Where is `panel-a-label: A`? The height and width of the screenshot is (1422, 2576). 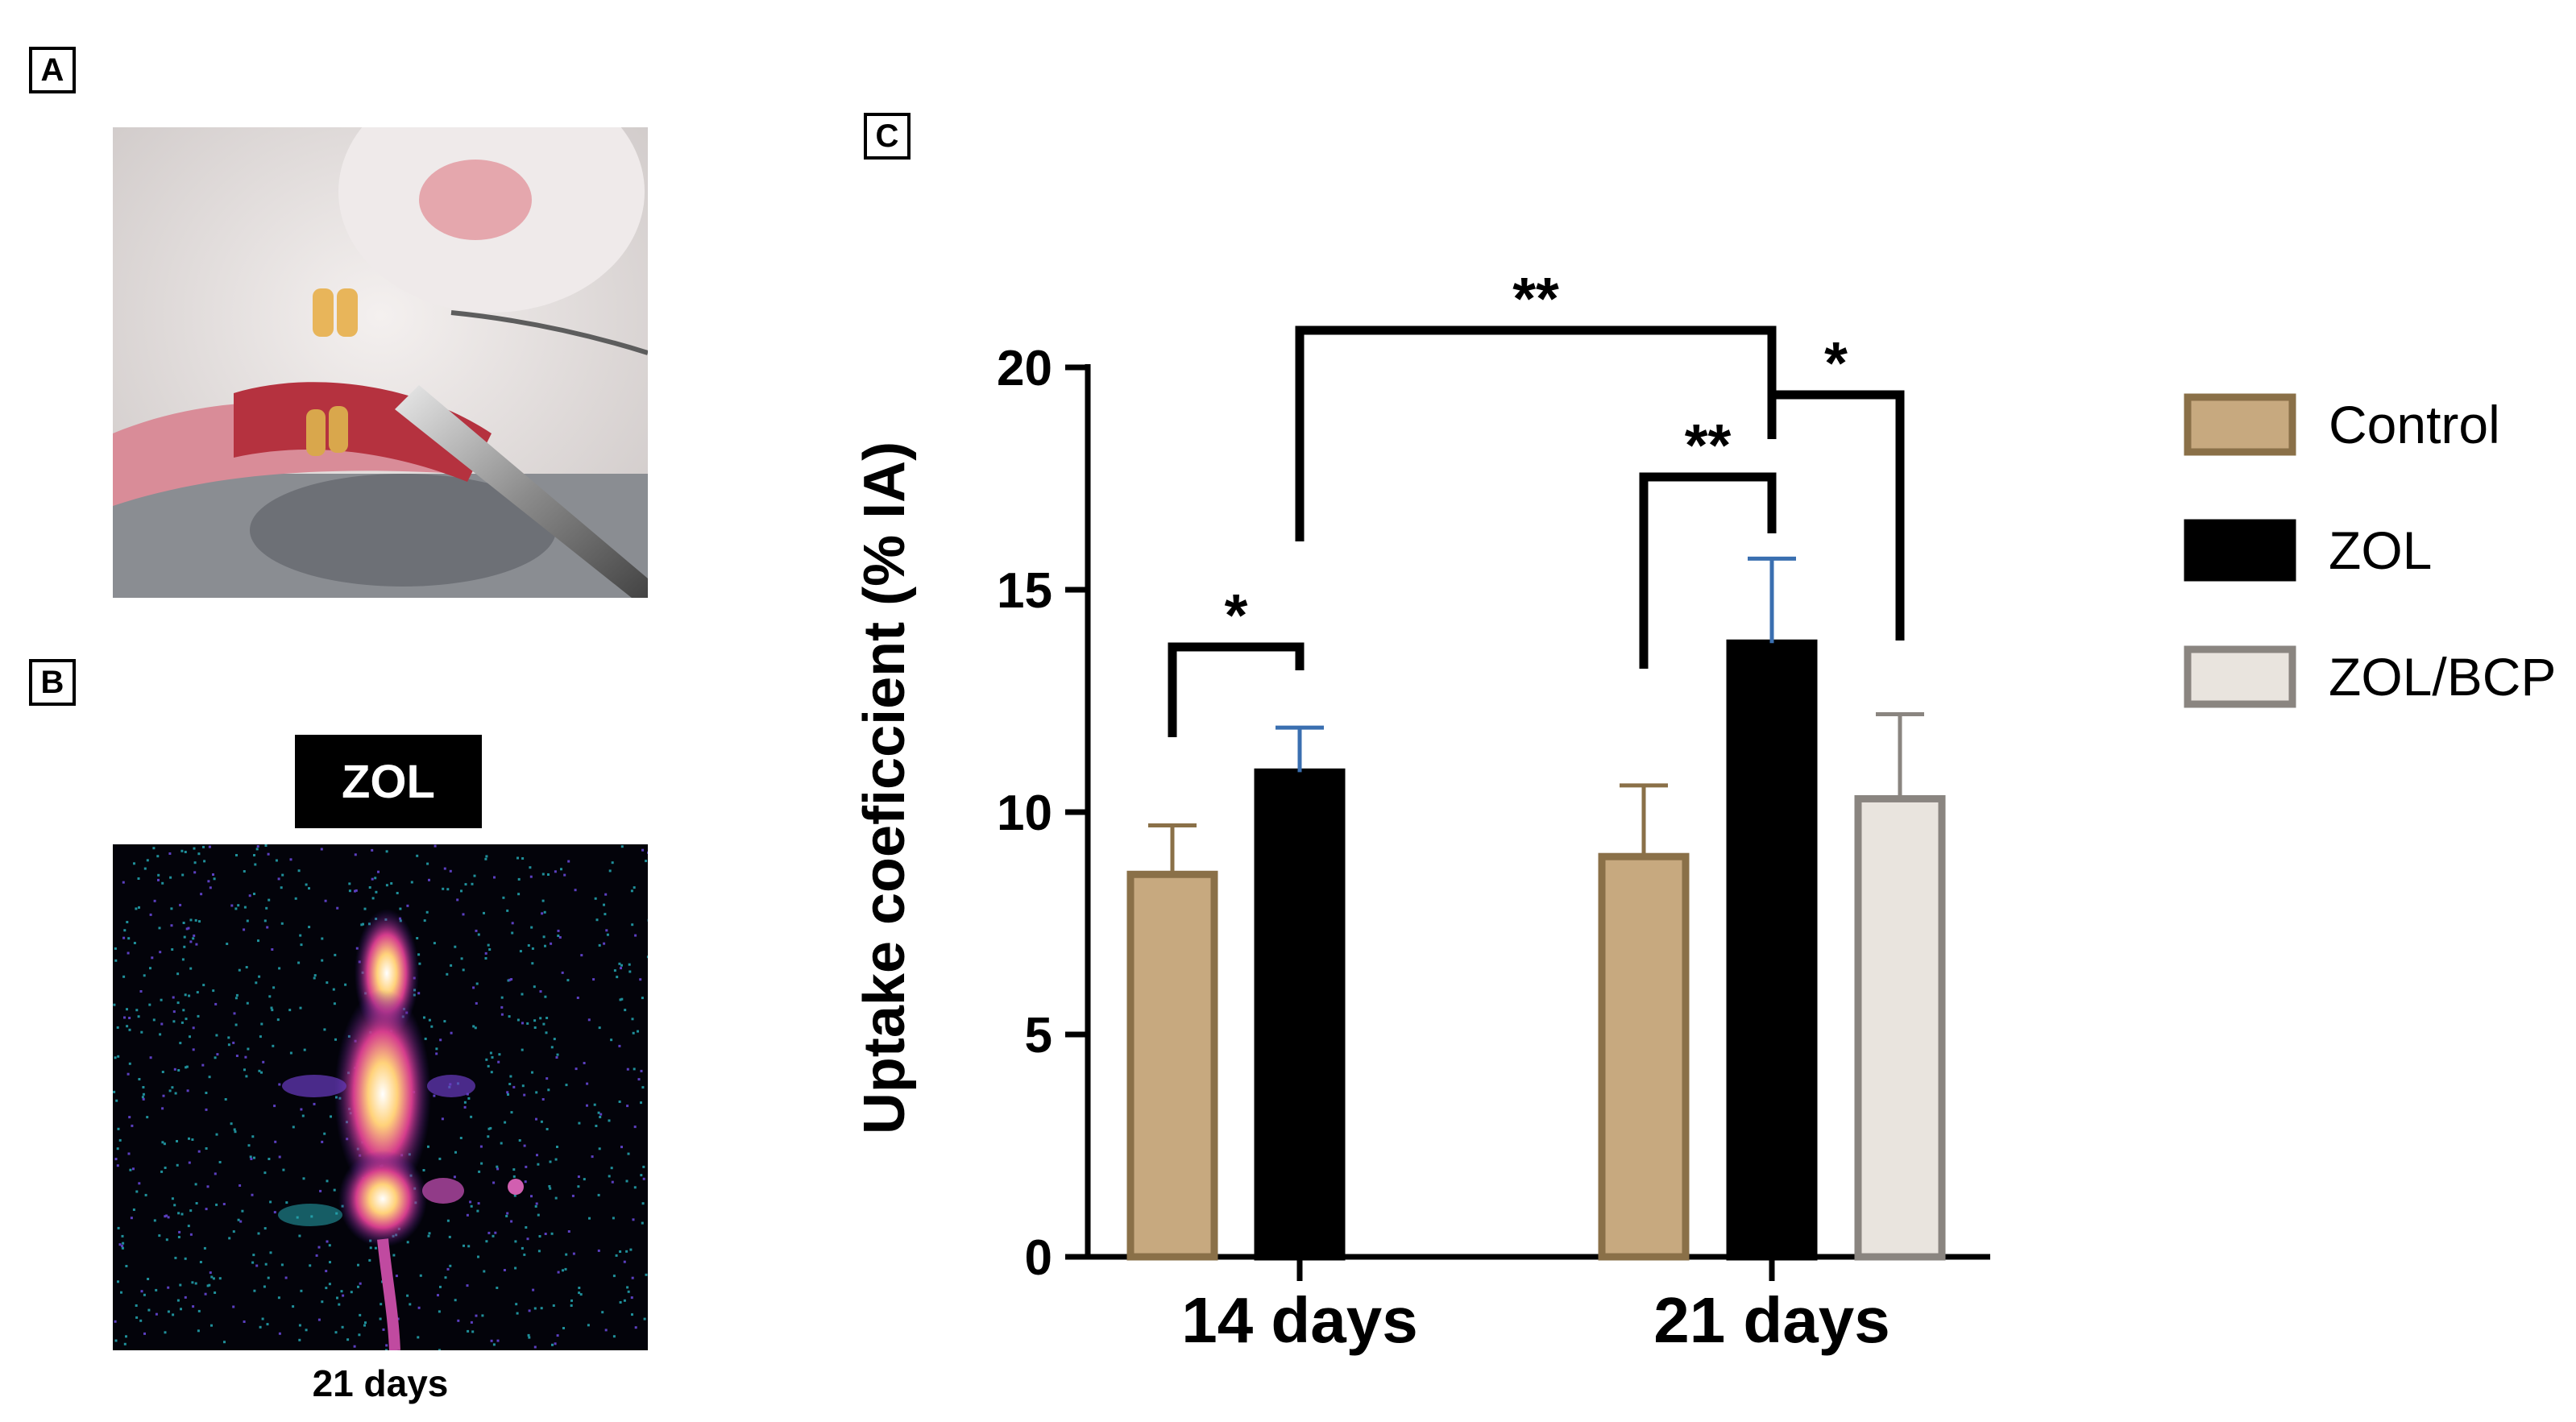 panel-a-label: A is located at coordinates (52, 70).